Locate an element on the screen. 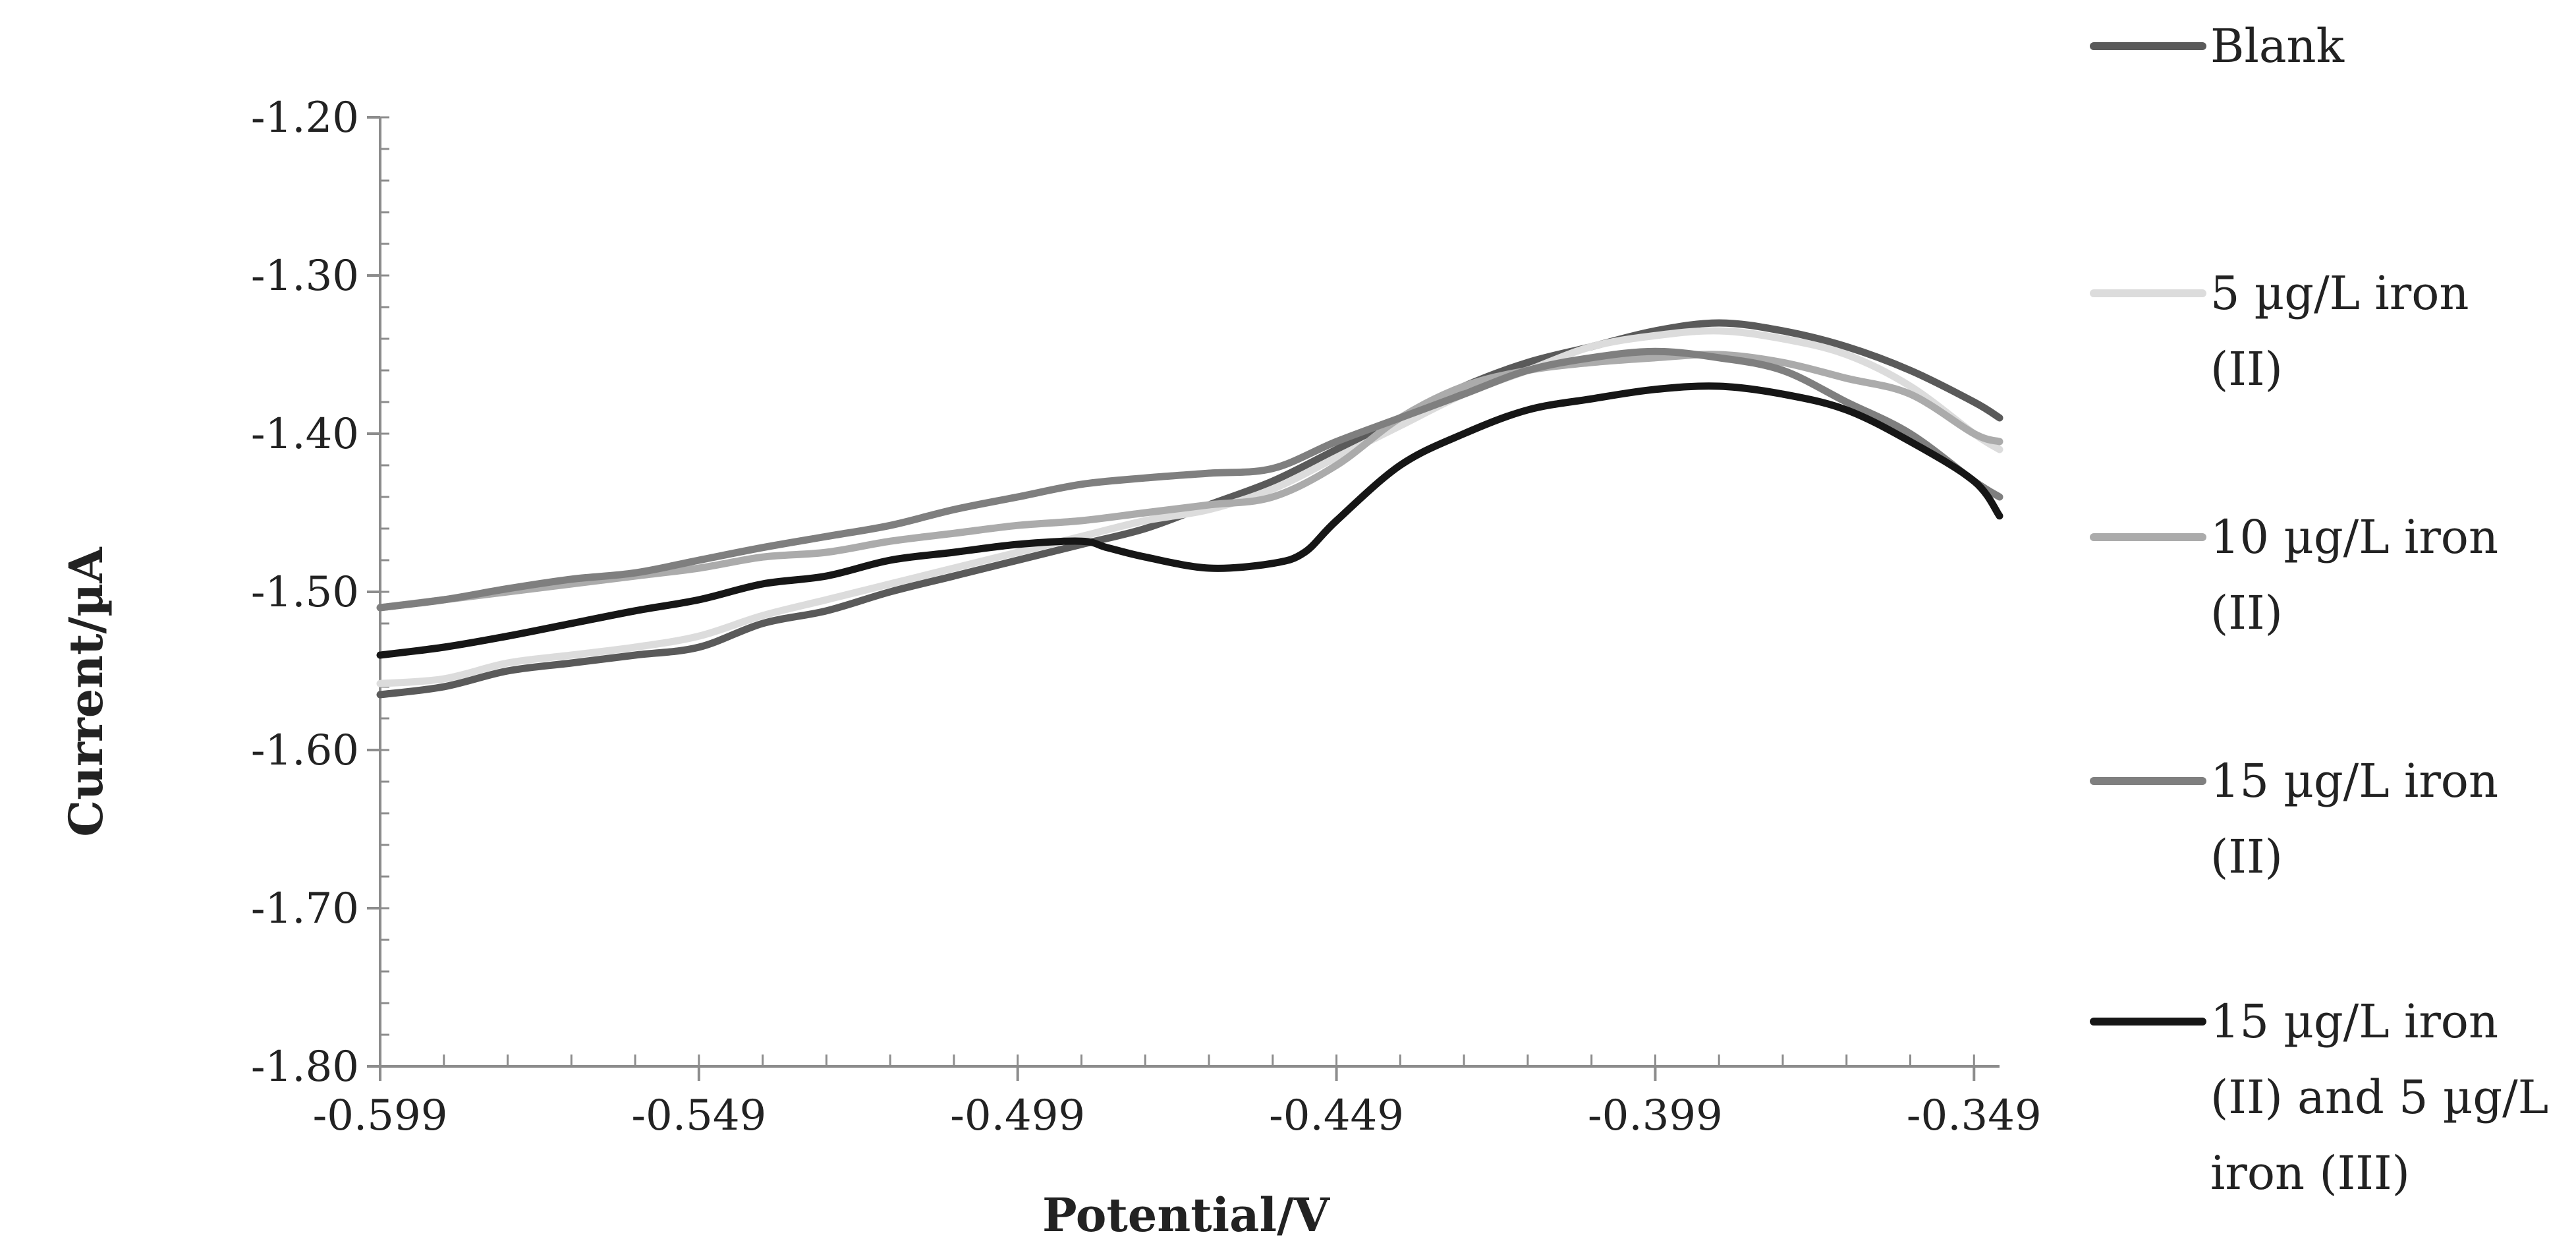 This screenshot has height=1243, width=2576. x-tick-label: -0.499 is located at coordinates (1017, 1115).